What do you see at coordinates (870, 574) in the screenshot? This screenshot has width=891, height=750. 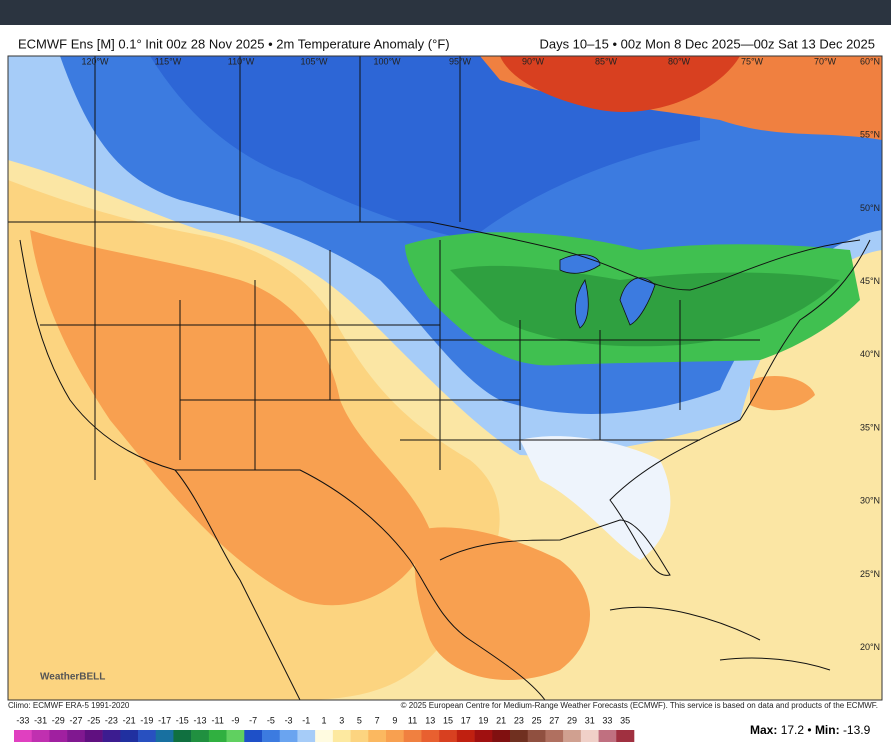 I see `latitude-label: 25°N` at bounding box center [870, 574].